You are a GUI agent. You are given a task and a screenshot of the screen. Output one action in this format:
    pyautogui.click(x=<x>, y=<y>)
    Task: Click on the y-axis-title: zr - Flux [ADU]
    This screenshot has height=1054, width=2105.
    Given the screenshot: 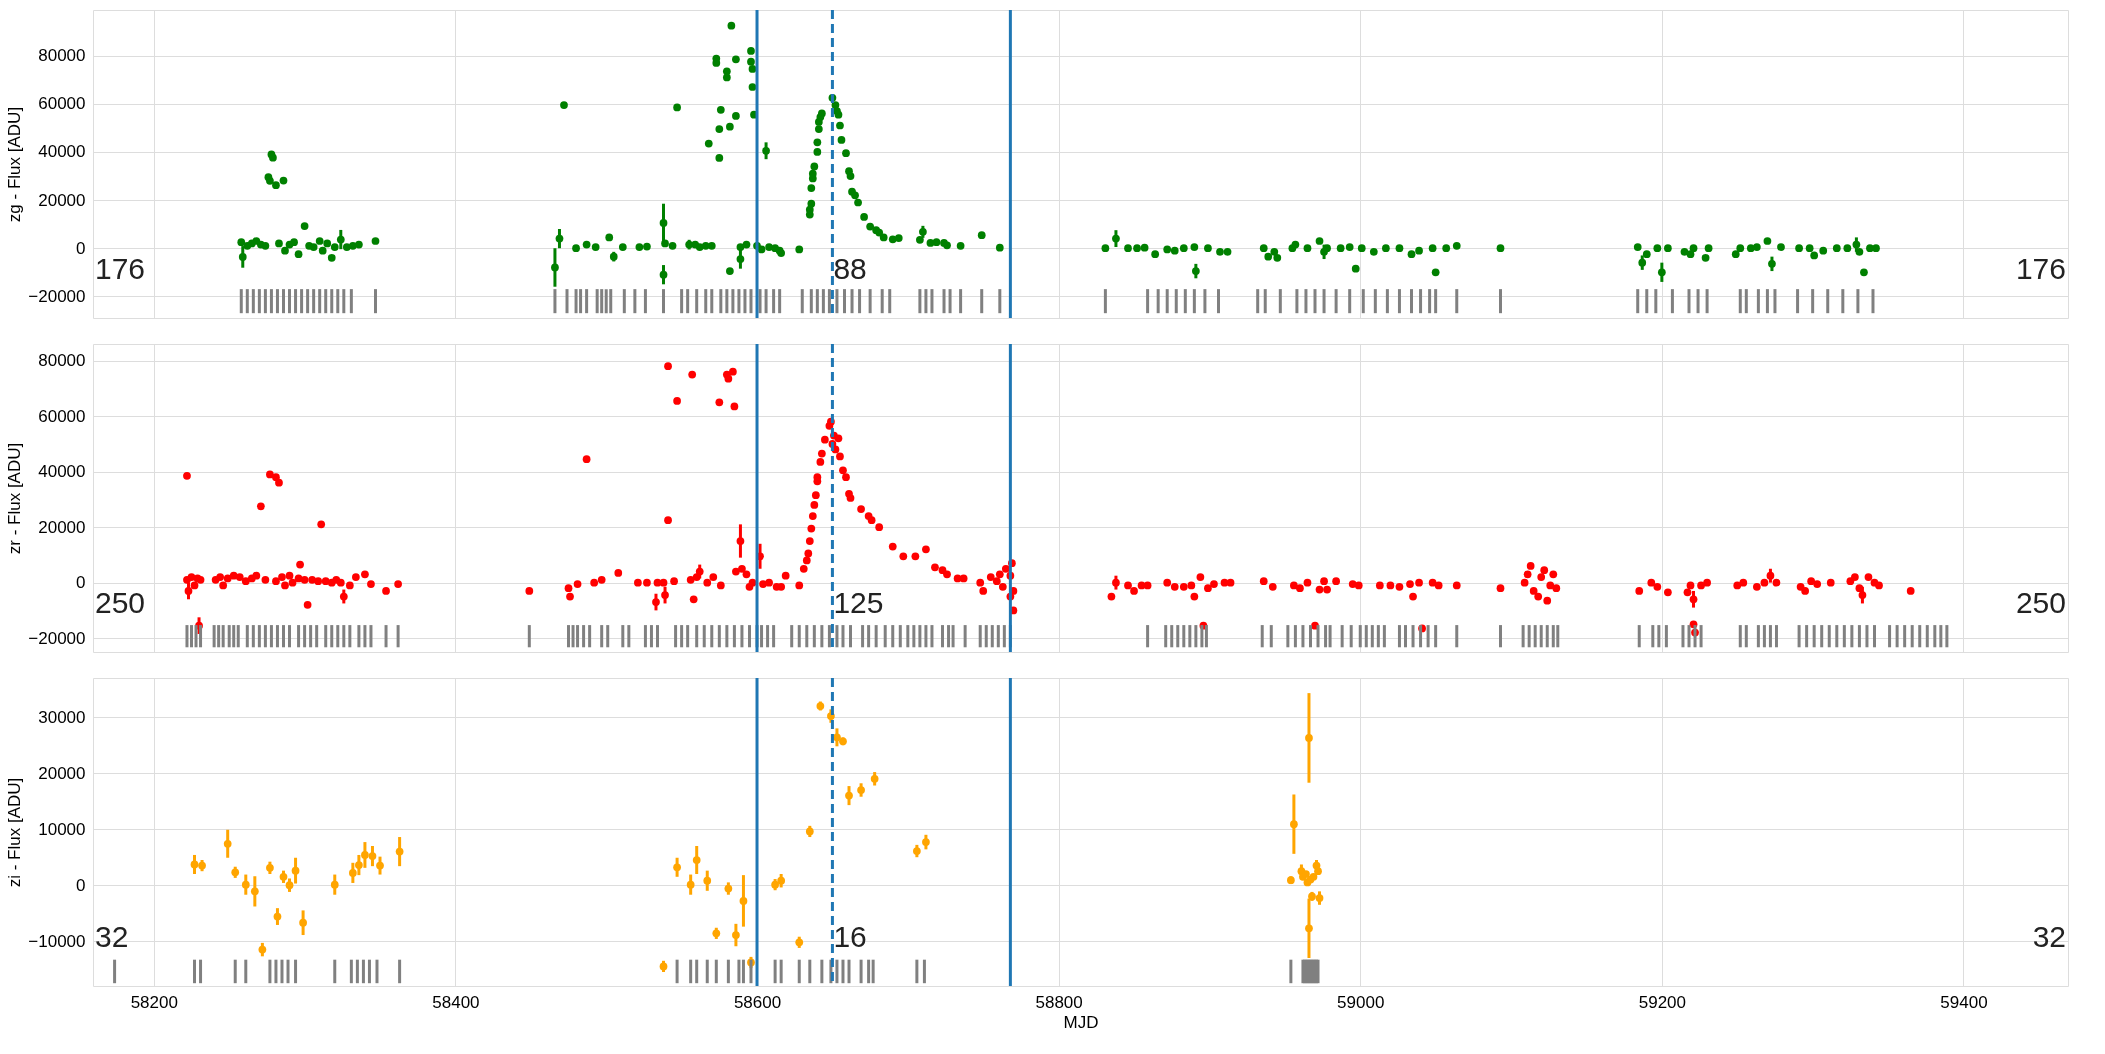 What is the action you would take?
    pyautogui.click(x=15, y=498)
    